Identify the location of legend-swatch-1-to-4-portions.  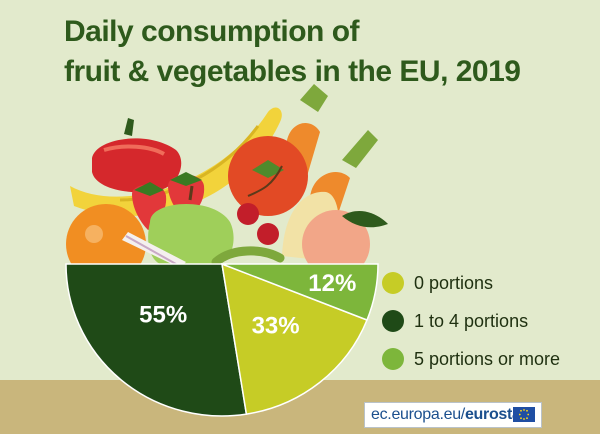
(393, 321).